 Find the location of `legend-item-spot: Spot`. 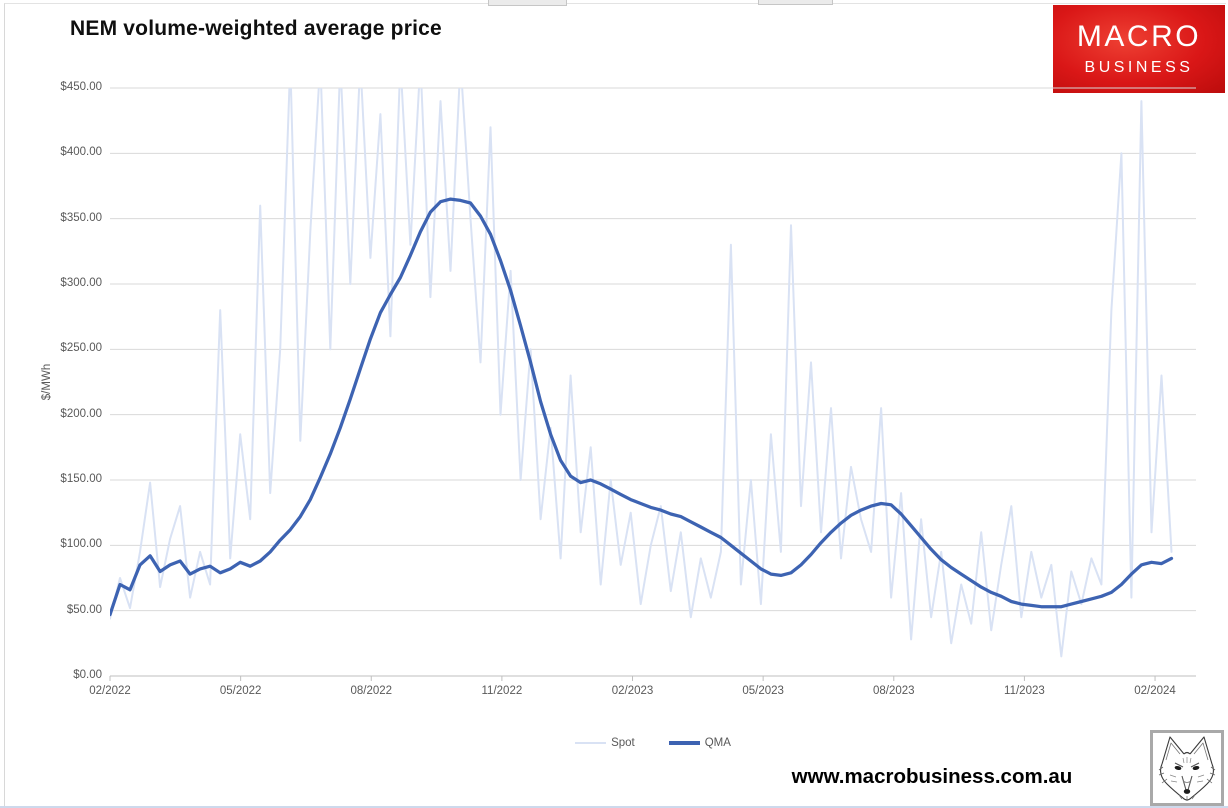

legend-item-spot: Spot is located at coordinates (605, 743).